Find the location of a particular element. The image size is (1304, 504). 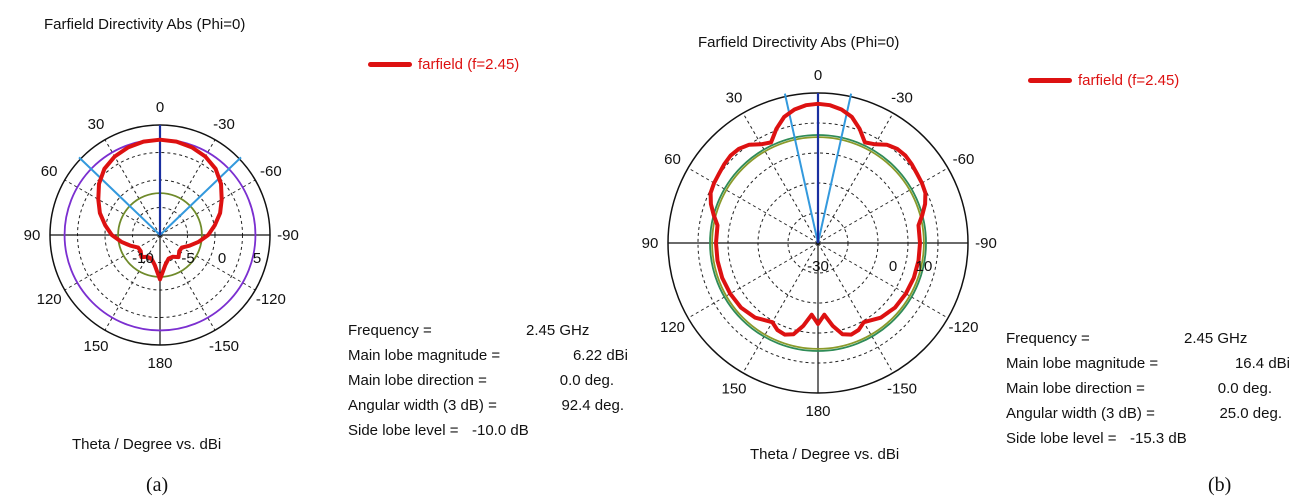

info-row-main-lobe-magnitude: Main lobe magnitude = 16.4 dBi is located at coordinates (1148, 363).